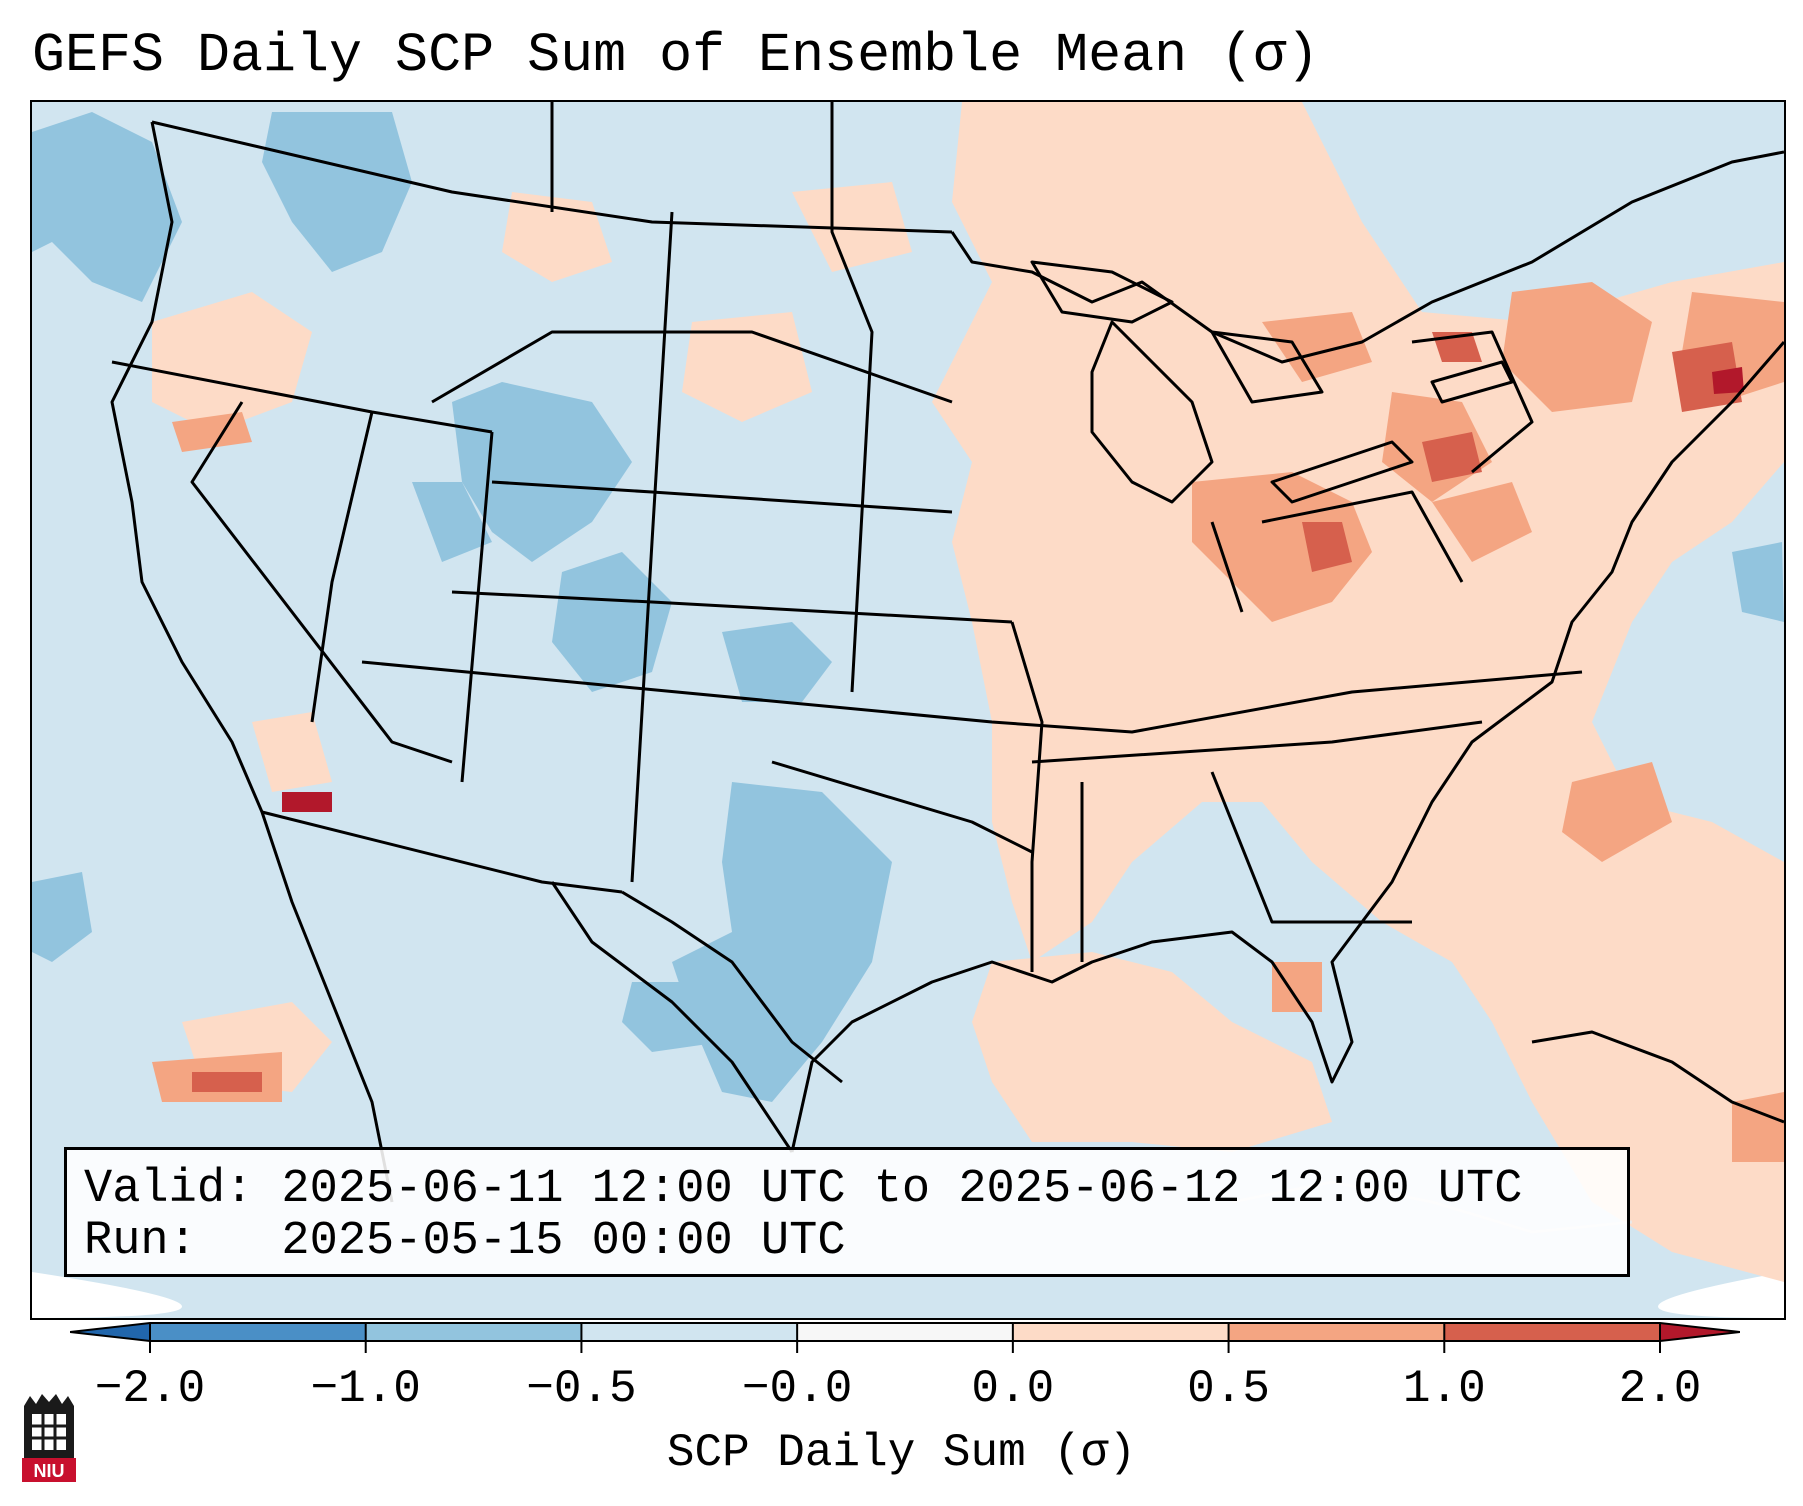  I want to click on colorbar-tick-label: 1.0, so click(1444, 1389).